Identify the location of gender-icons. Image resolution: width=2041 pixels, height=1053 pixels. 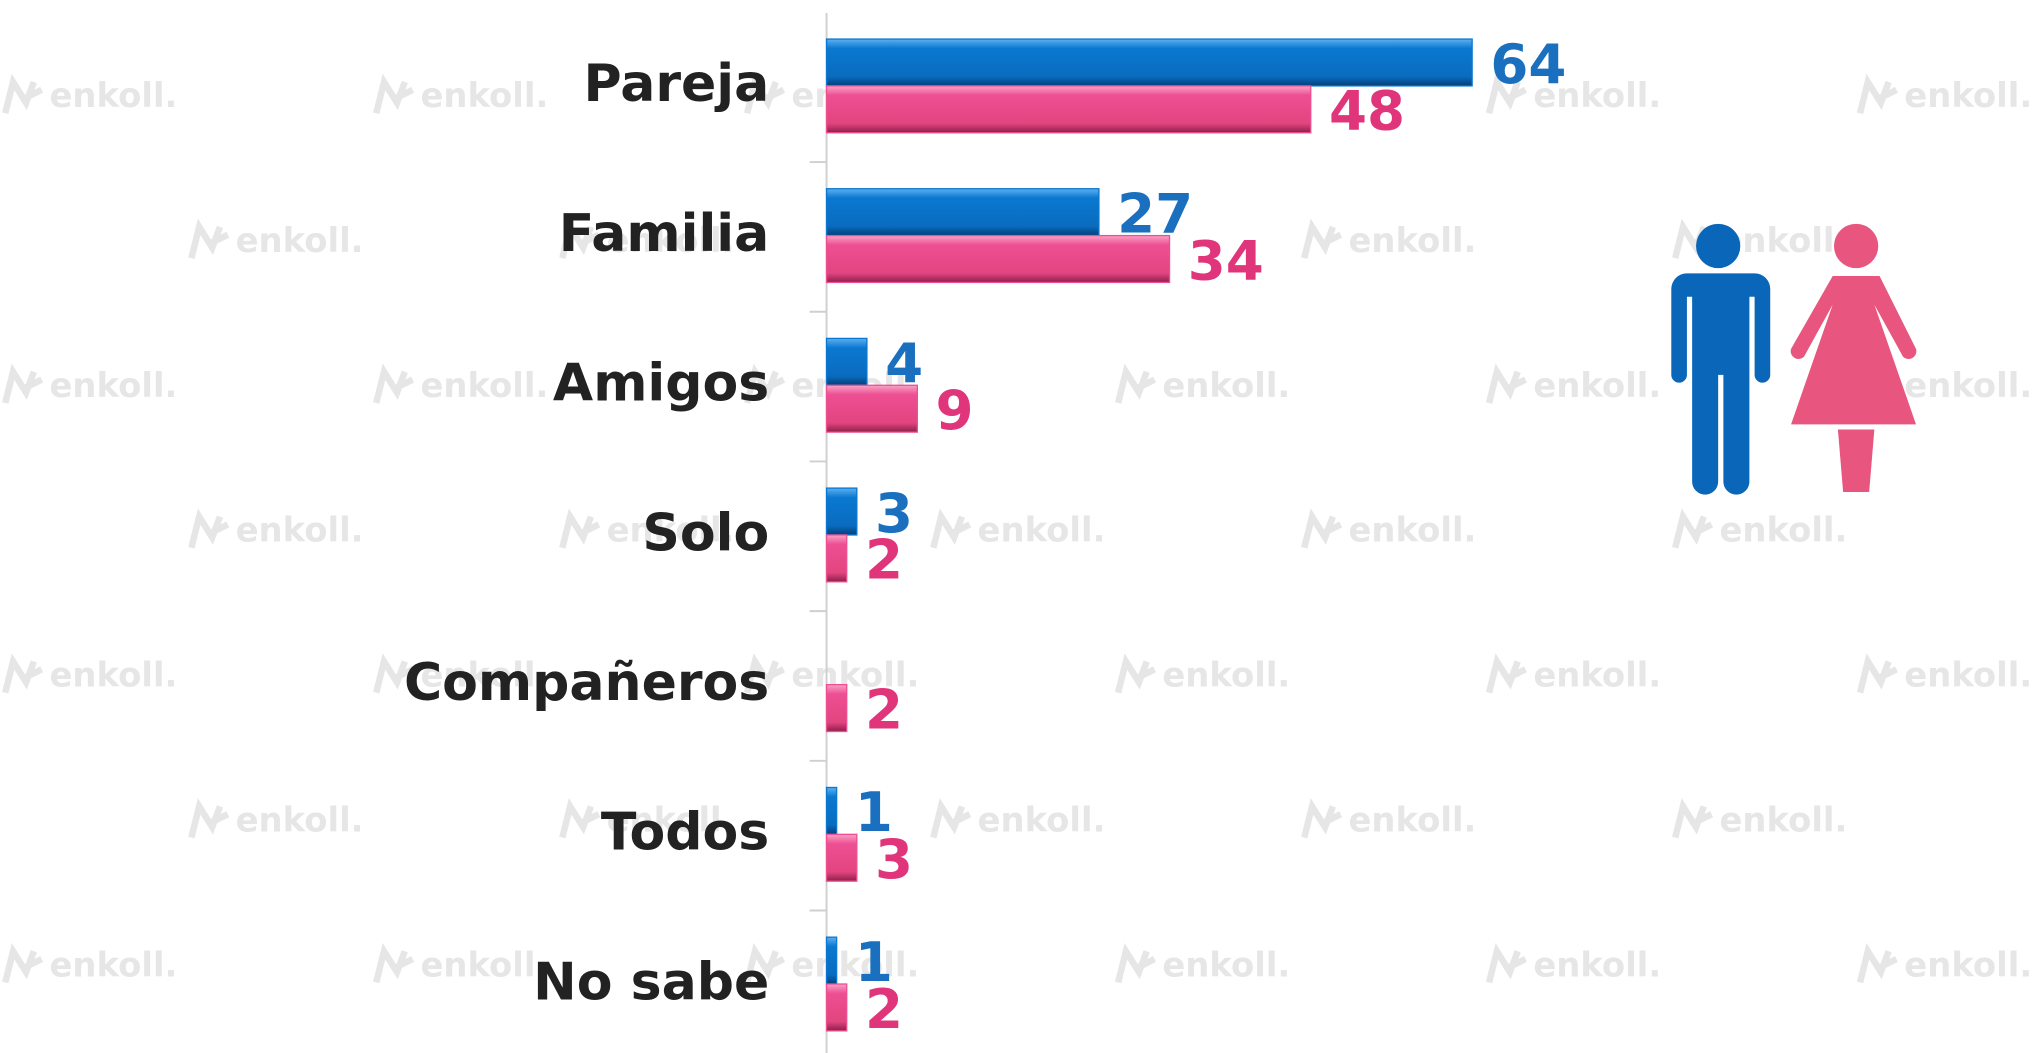
(1794, 359).